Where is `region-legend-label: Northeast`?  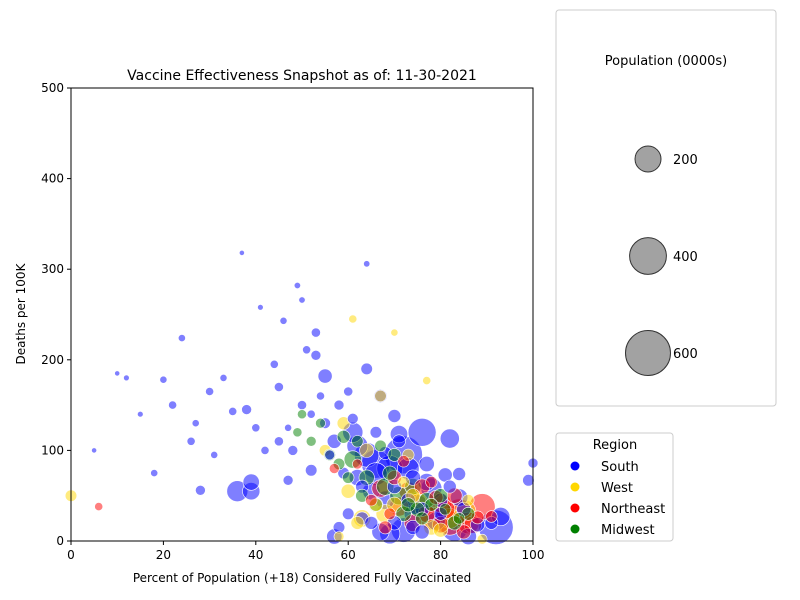 region-legend-label: Northeast is located at coordinates (633, 509).